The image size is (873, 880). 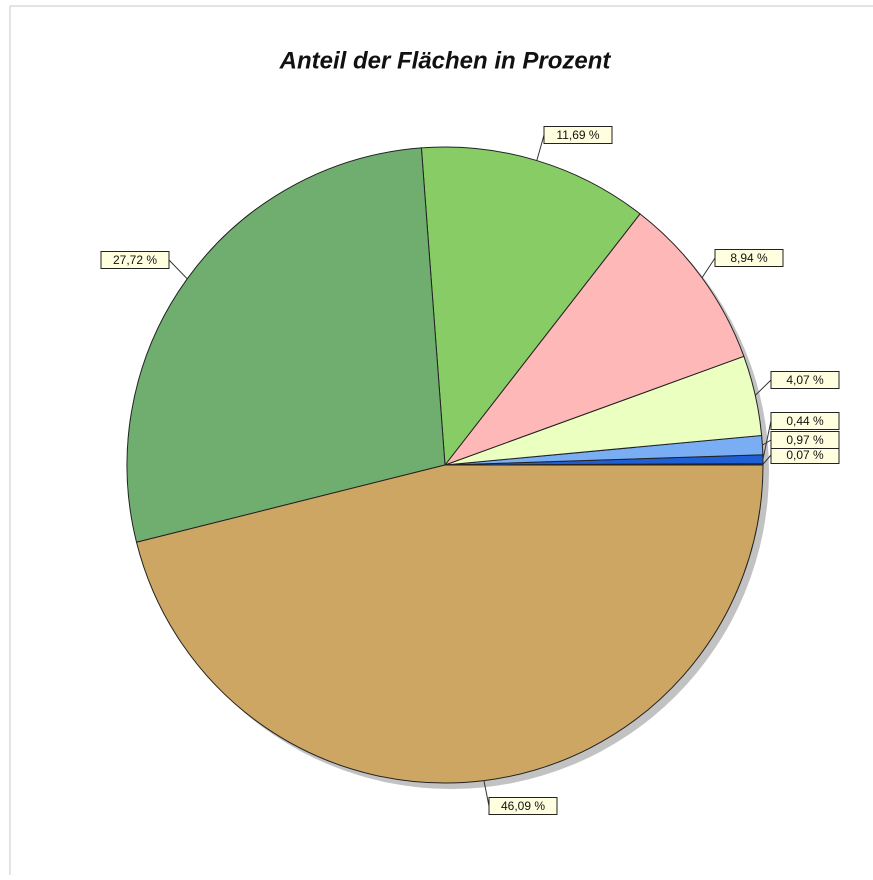 What do you see at coordinates (805, 455) in the screenshot?
I see `data-label: 0,07 %` at bounding box center [805, 455].